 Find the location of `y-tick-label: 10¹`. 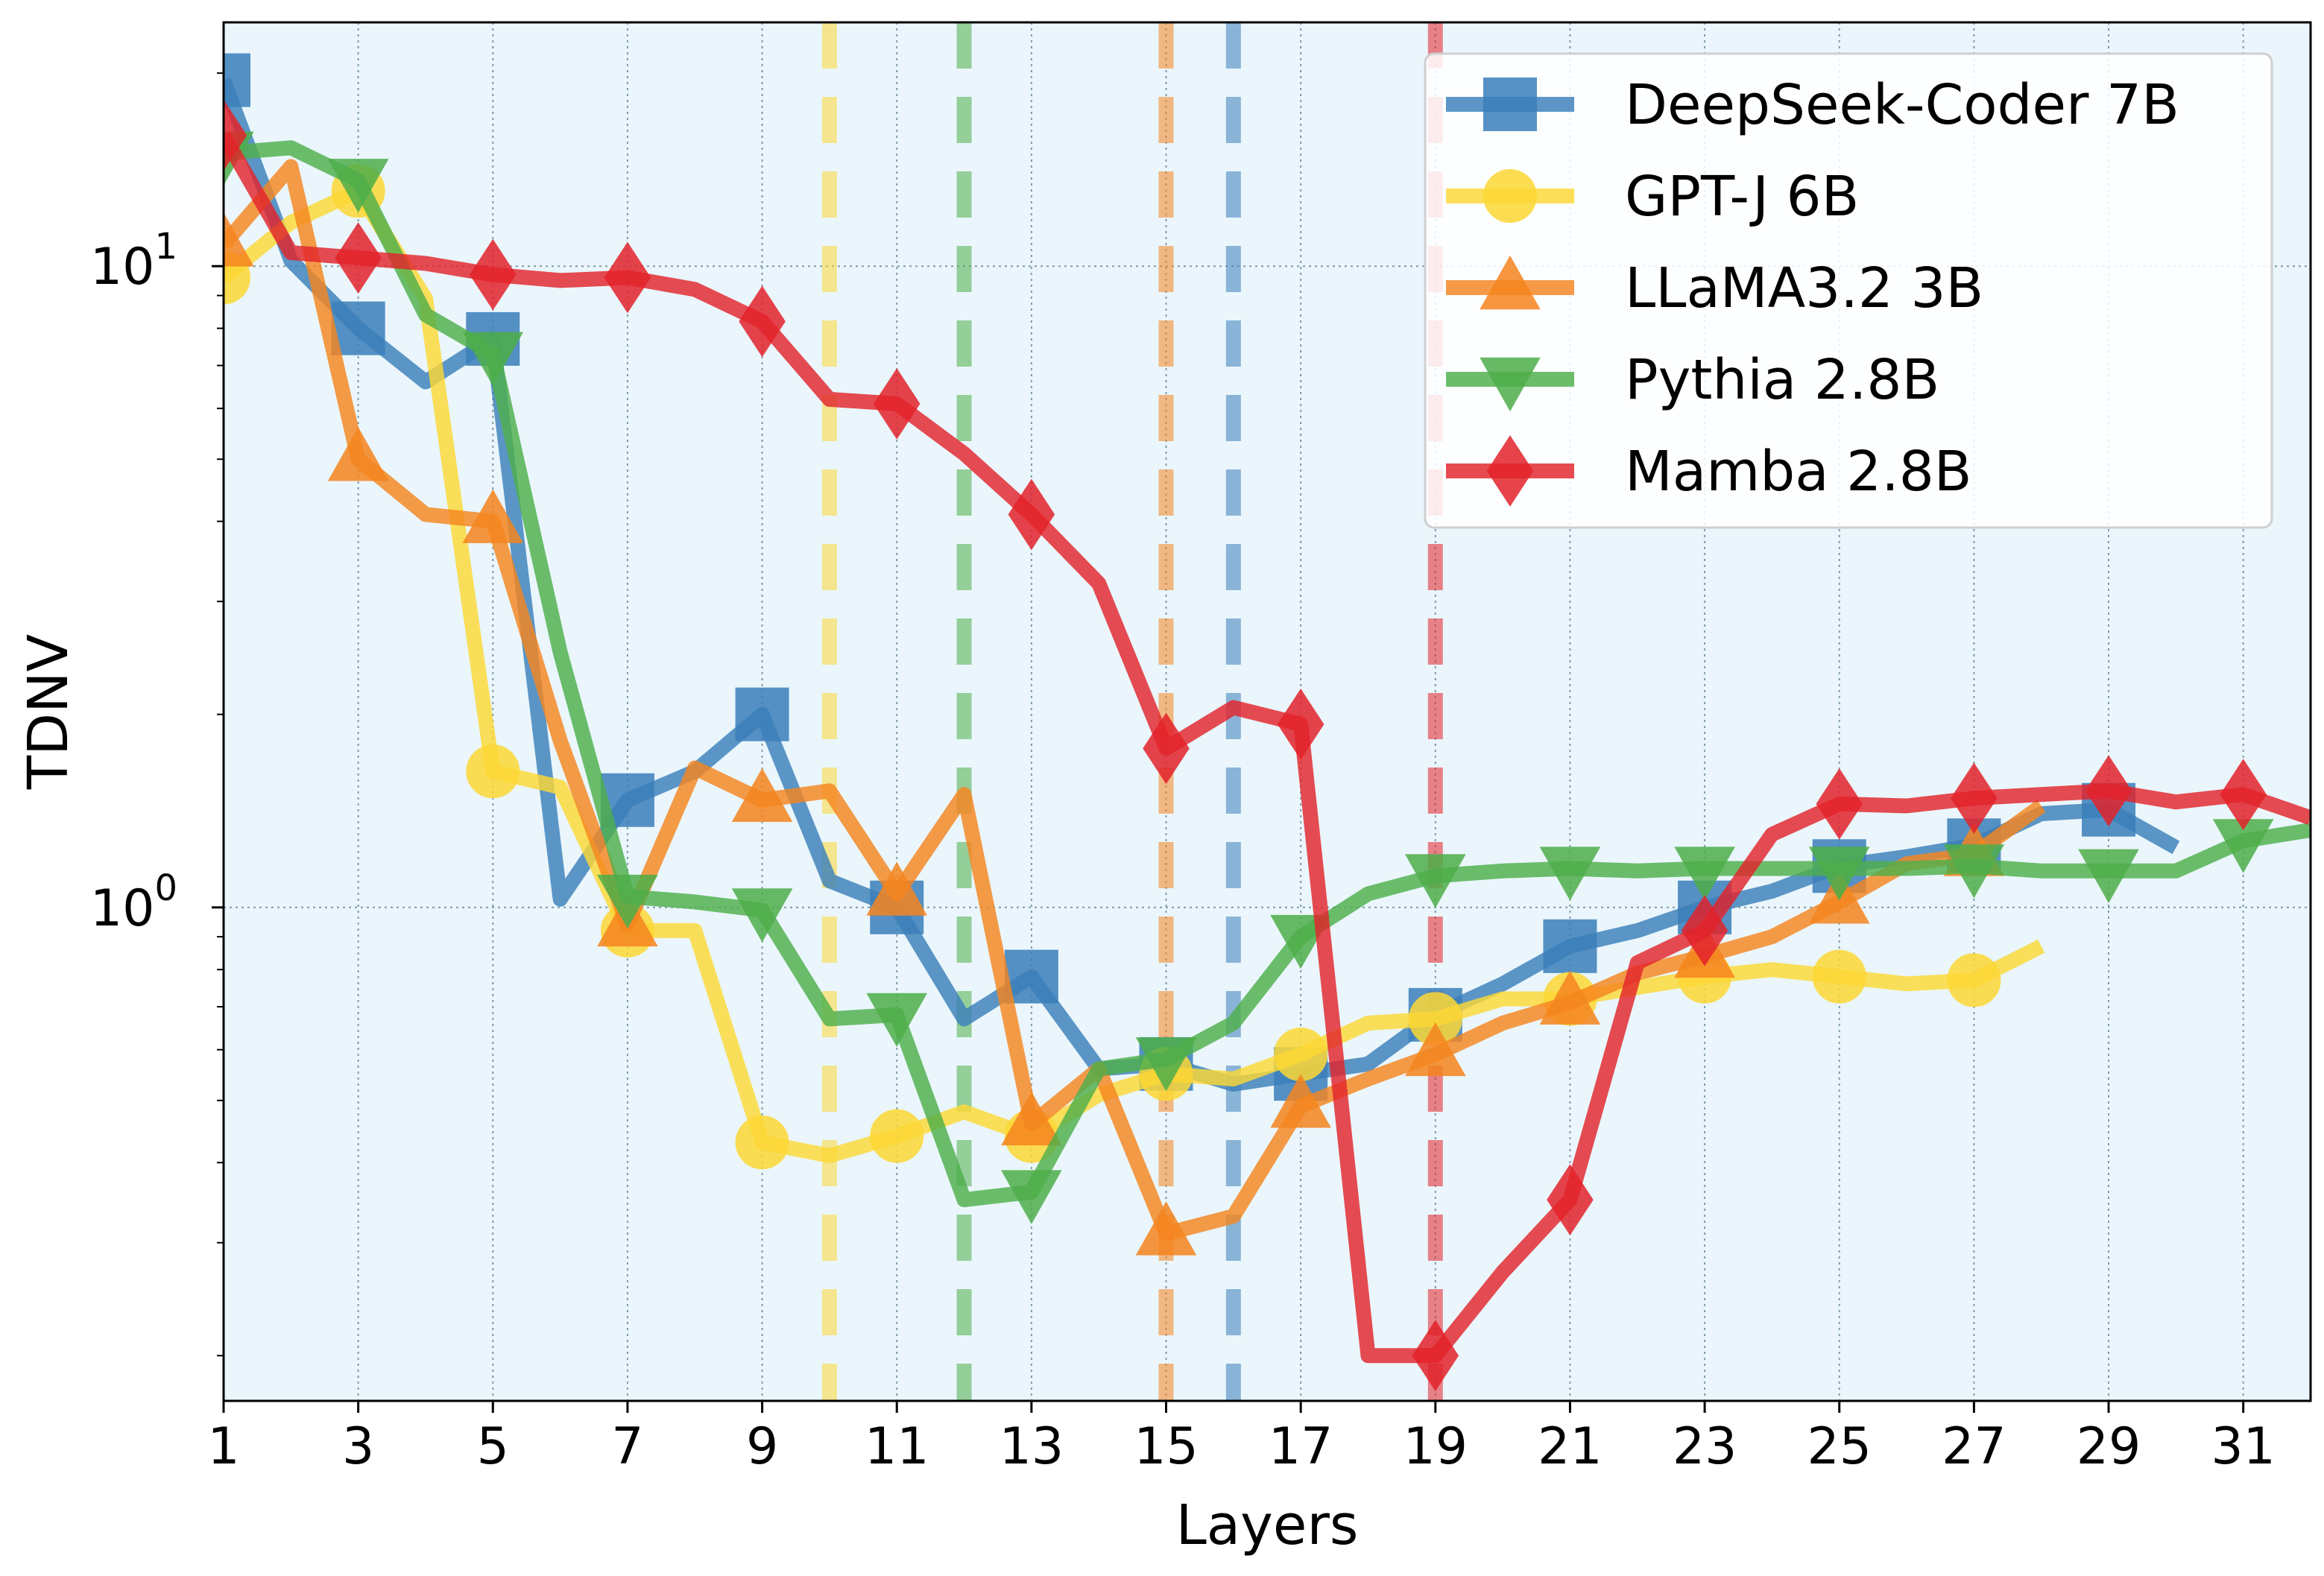

y-tick-label: 10¹ is located at coordinates (133, 261).